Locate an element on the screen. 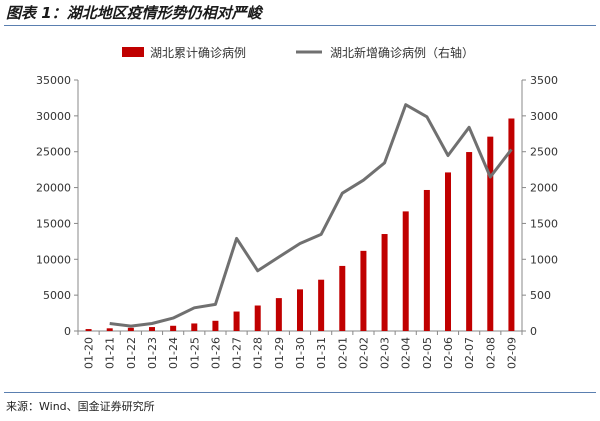 This screenshot has height=421, width=600. left-tick-label: 20000 is located at coordinates (53, 188).